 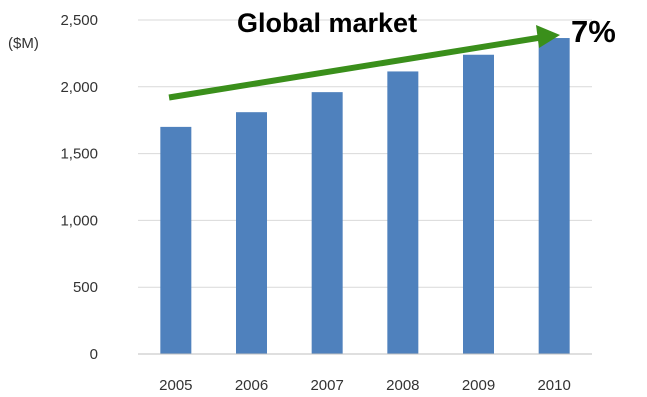 I want to click on trend-arrow-shaft, so click(x=358, y=67).